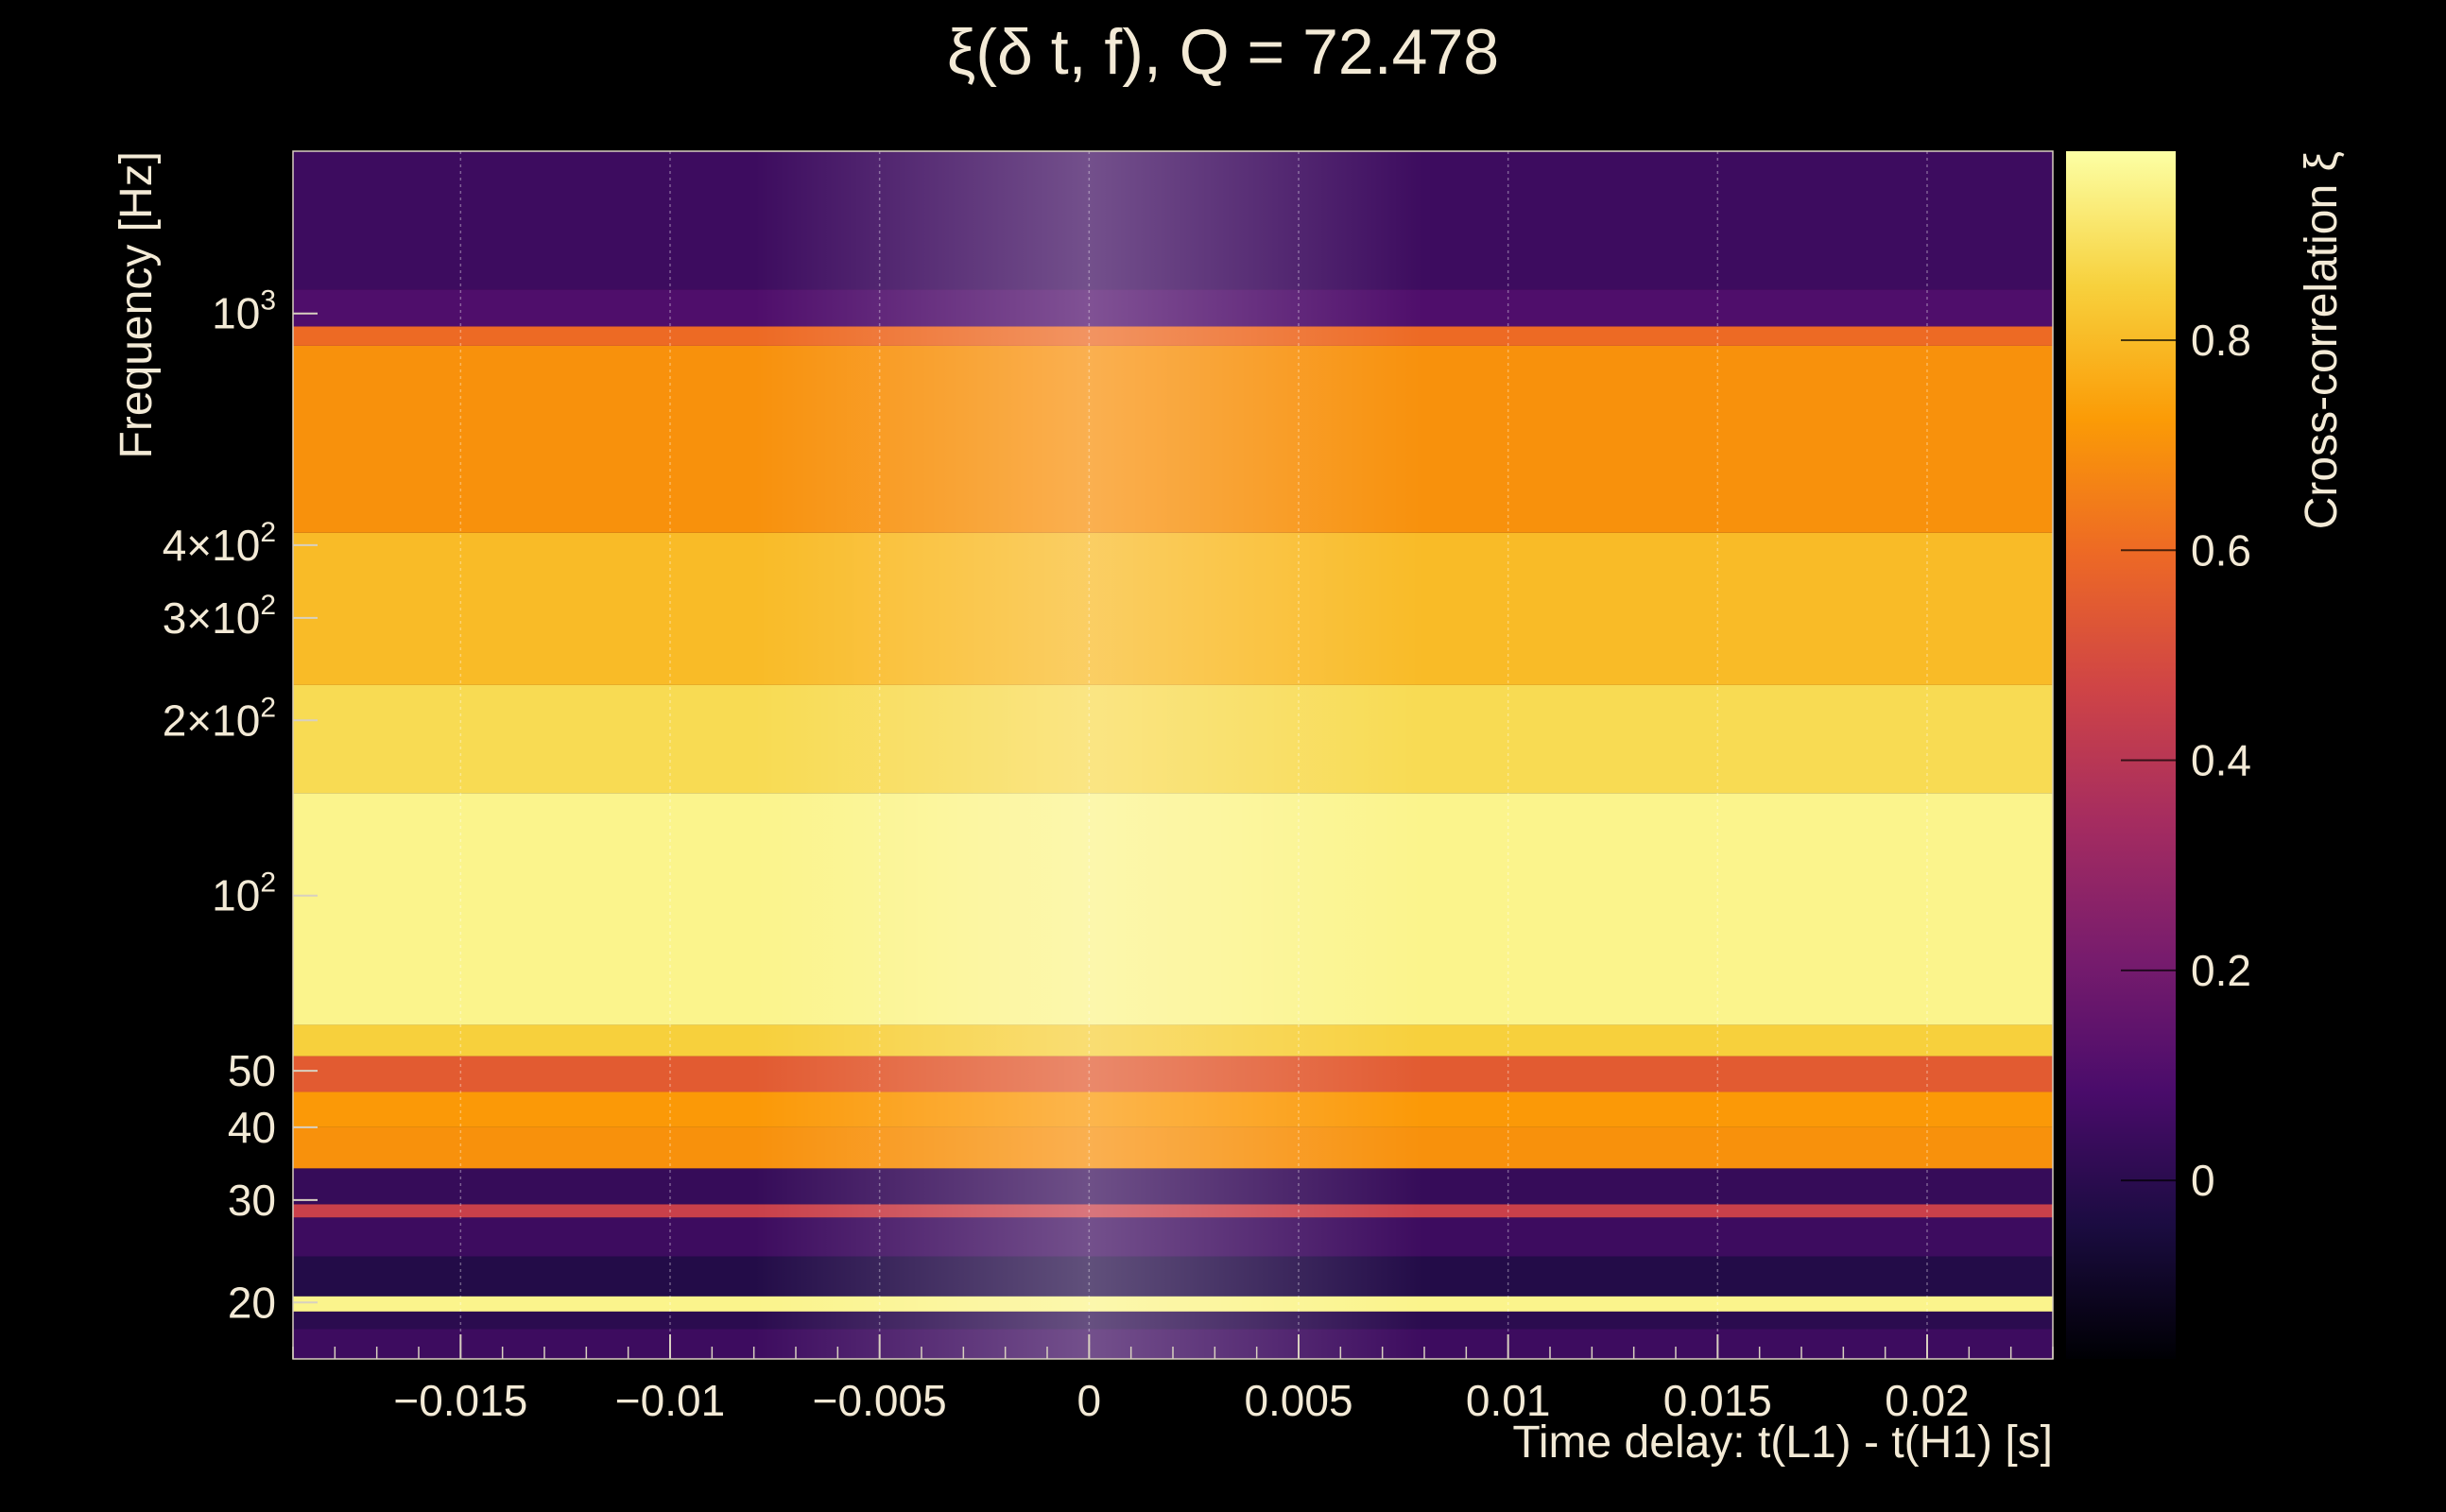 The height and width of the screenshot is (1512, 2446). What do you see at coordinates (219, 718) in the screenshot?
I see `y-tick-label: 2×10²` at bounding box center [219, 718].